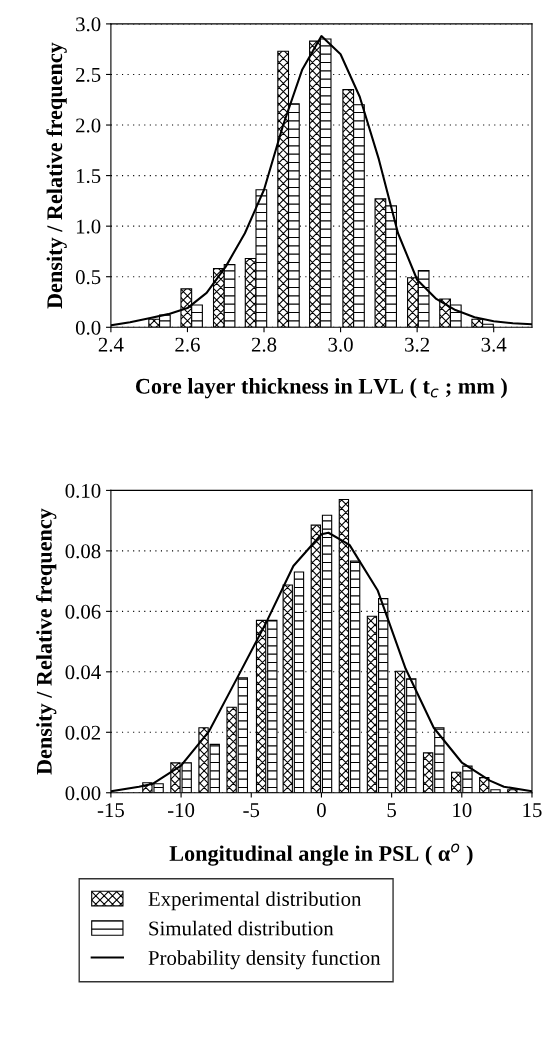  I want to click on y-tick-label: 3.0, so click(88, 24).